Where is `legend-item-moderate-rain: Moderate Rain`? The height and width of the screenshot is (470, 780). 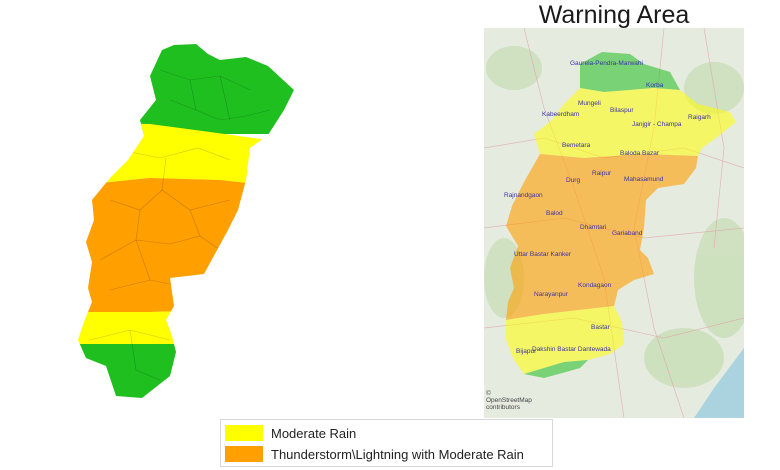 legend-item-moderate-rain: Moderate Rain is located at coordinates (290, 433).